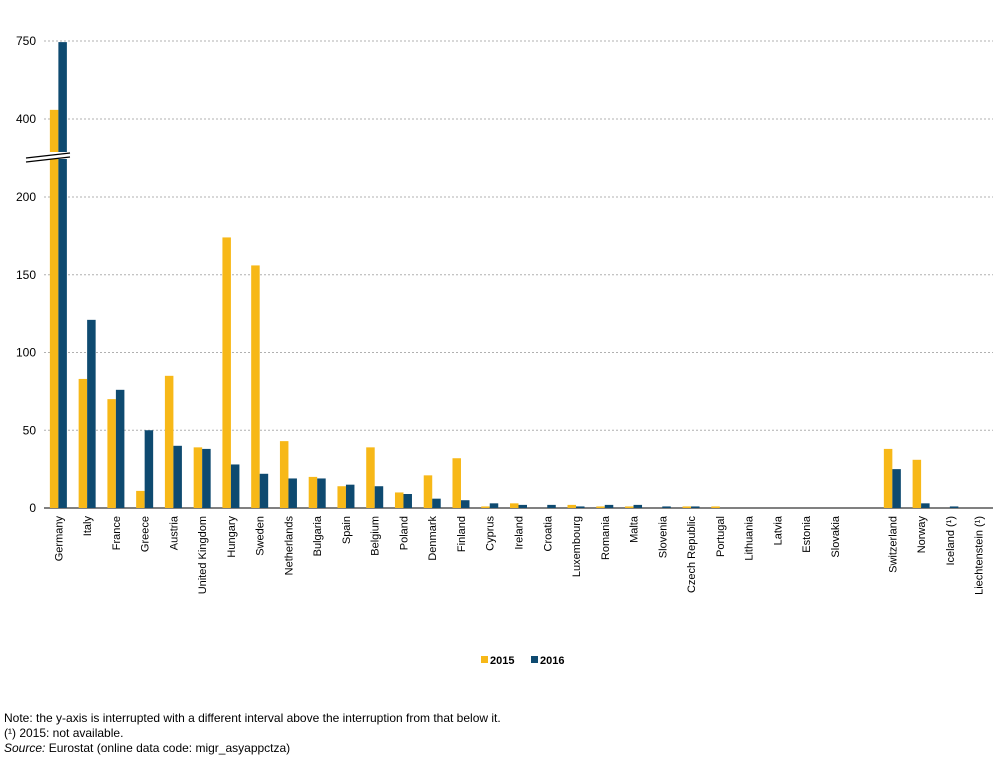 The image size is (1005, 760). I want to click on source-label: Source:, so click(25, 748).